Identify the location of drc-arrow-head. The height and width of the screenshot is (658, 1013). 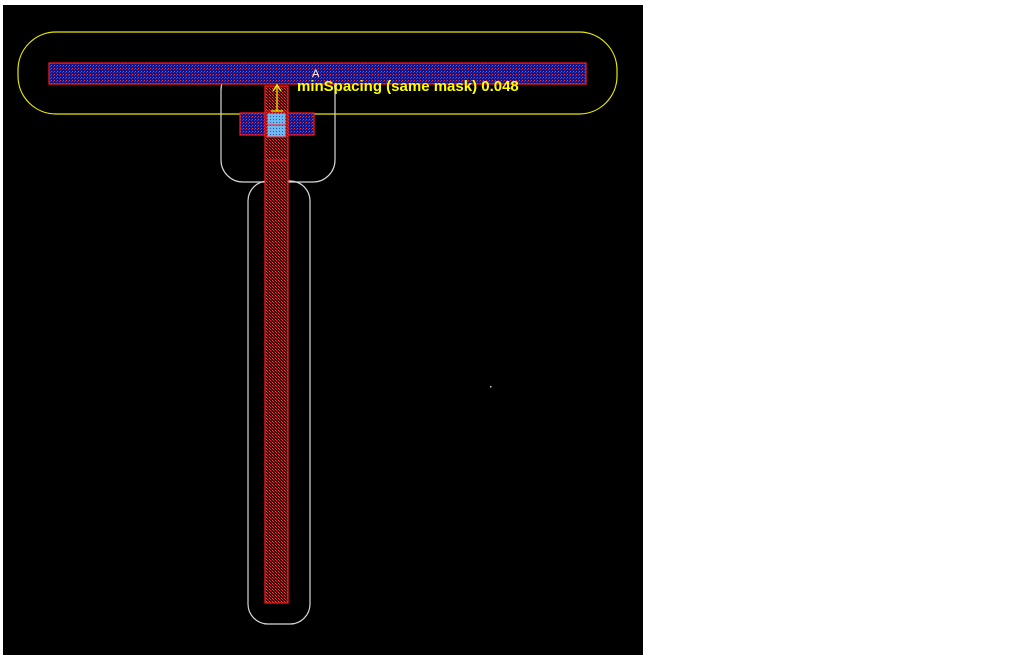
(277, 87).